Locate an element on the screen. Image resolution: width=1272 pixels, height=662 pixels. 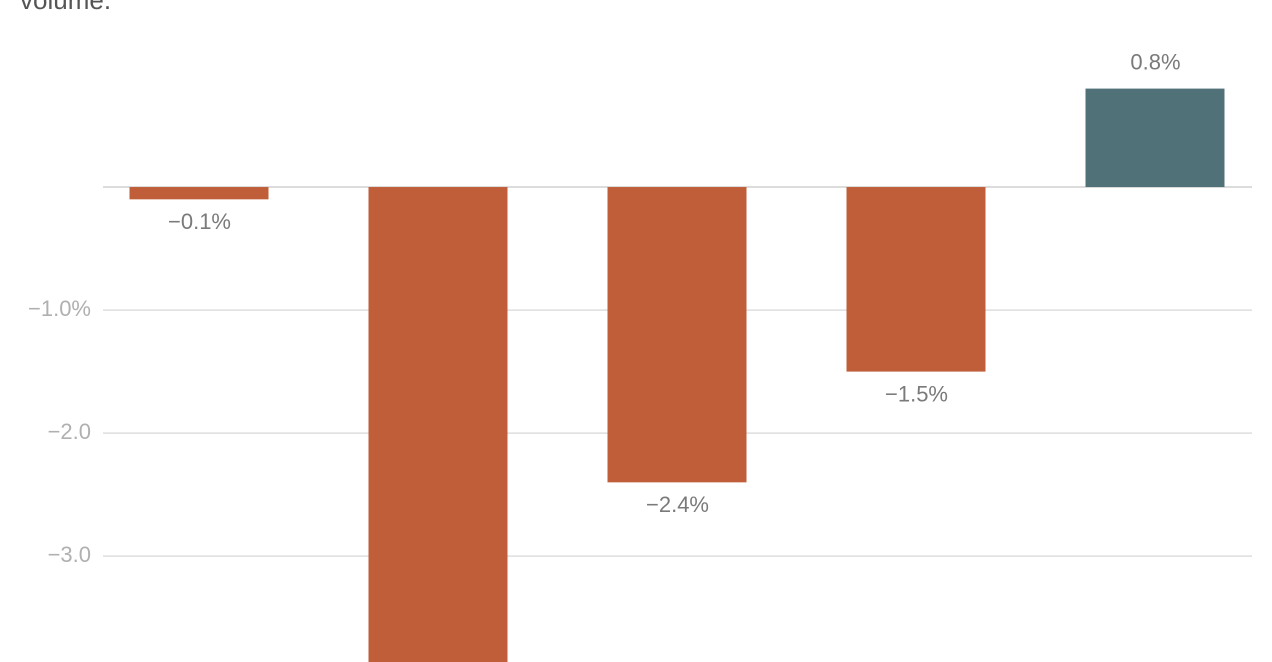
value-label: −0.1% is located at coordinates (199, 221).